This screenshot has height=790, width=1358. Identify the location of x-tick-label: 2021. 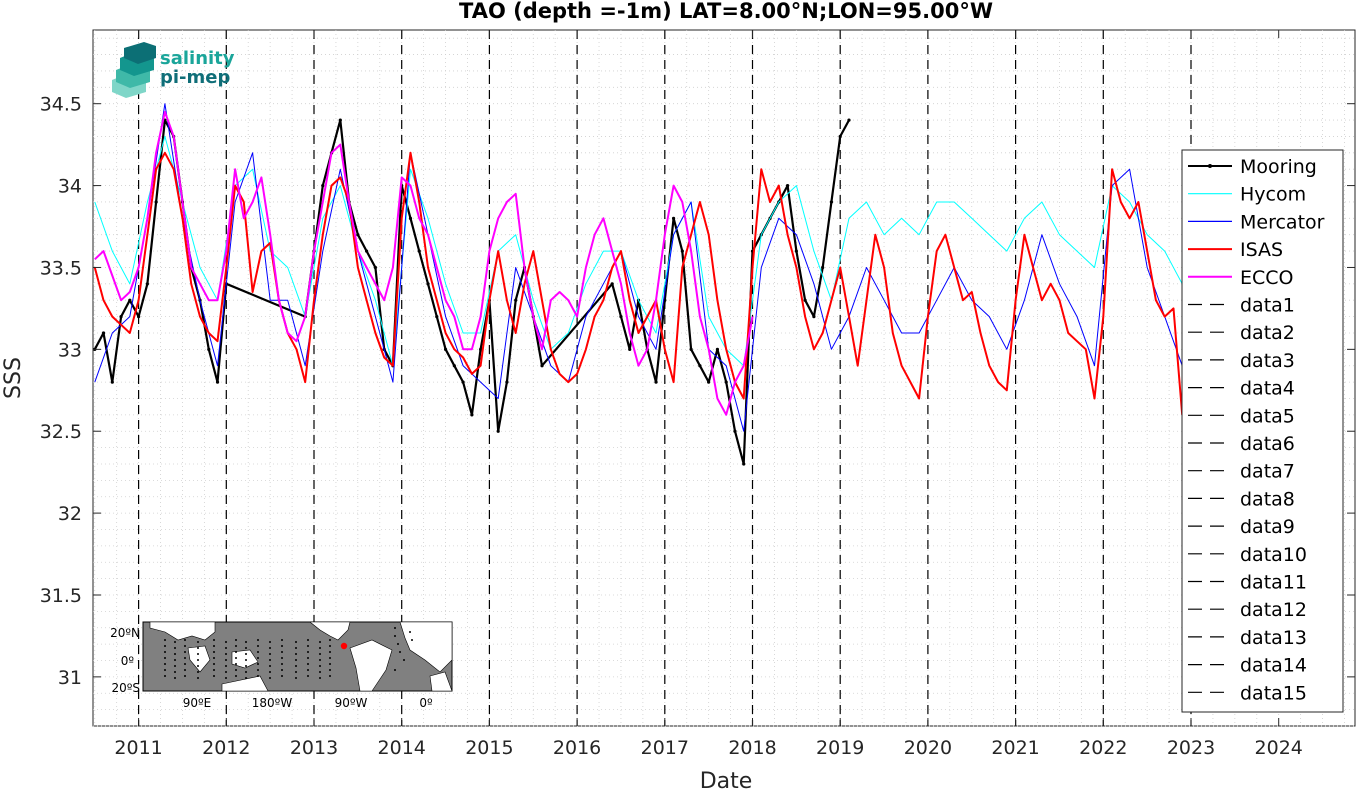
(1015, 748).